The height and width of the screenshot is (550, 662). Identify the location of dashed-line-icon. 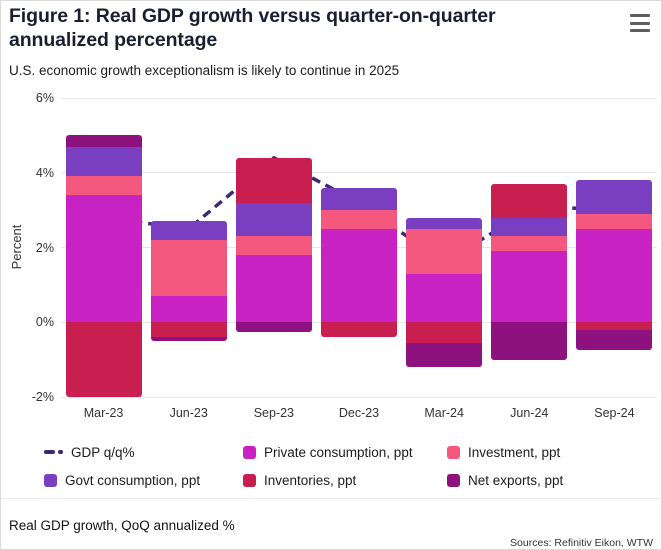
(53, 452).